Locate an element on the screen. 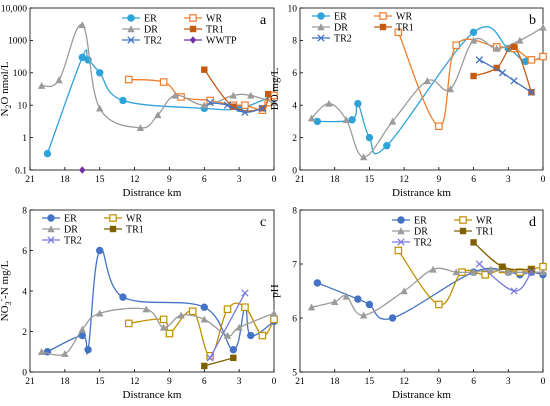  y-tick-label: 10,000 is located at coordinates (14, 9).